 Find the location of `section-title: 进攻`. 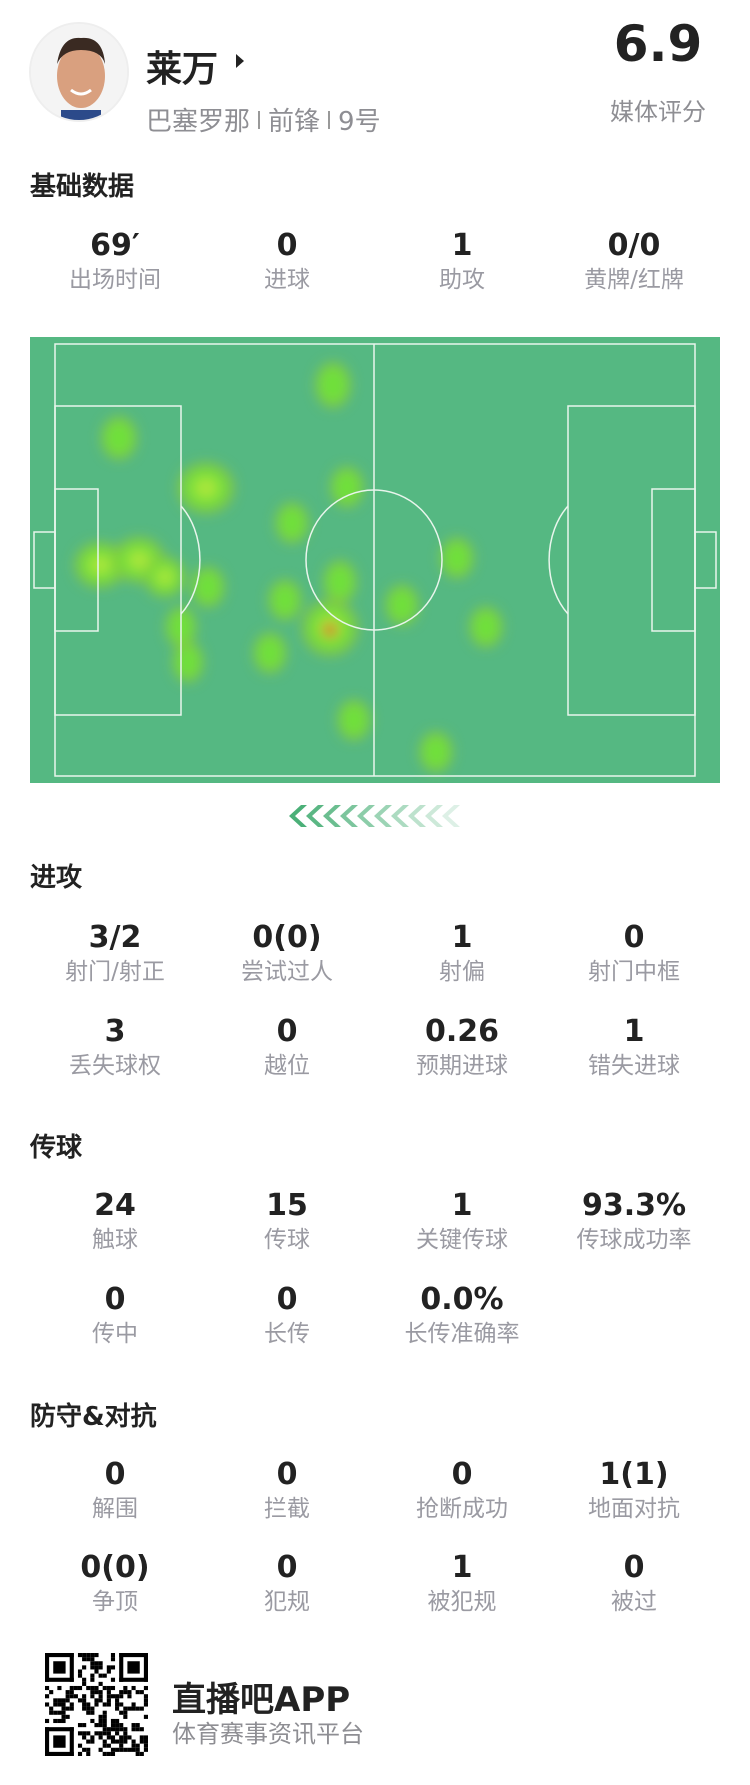

section-title: 进攻 is located at coordinates (56, 878).